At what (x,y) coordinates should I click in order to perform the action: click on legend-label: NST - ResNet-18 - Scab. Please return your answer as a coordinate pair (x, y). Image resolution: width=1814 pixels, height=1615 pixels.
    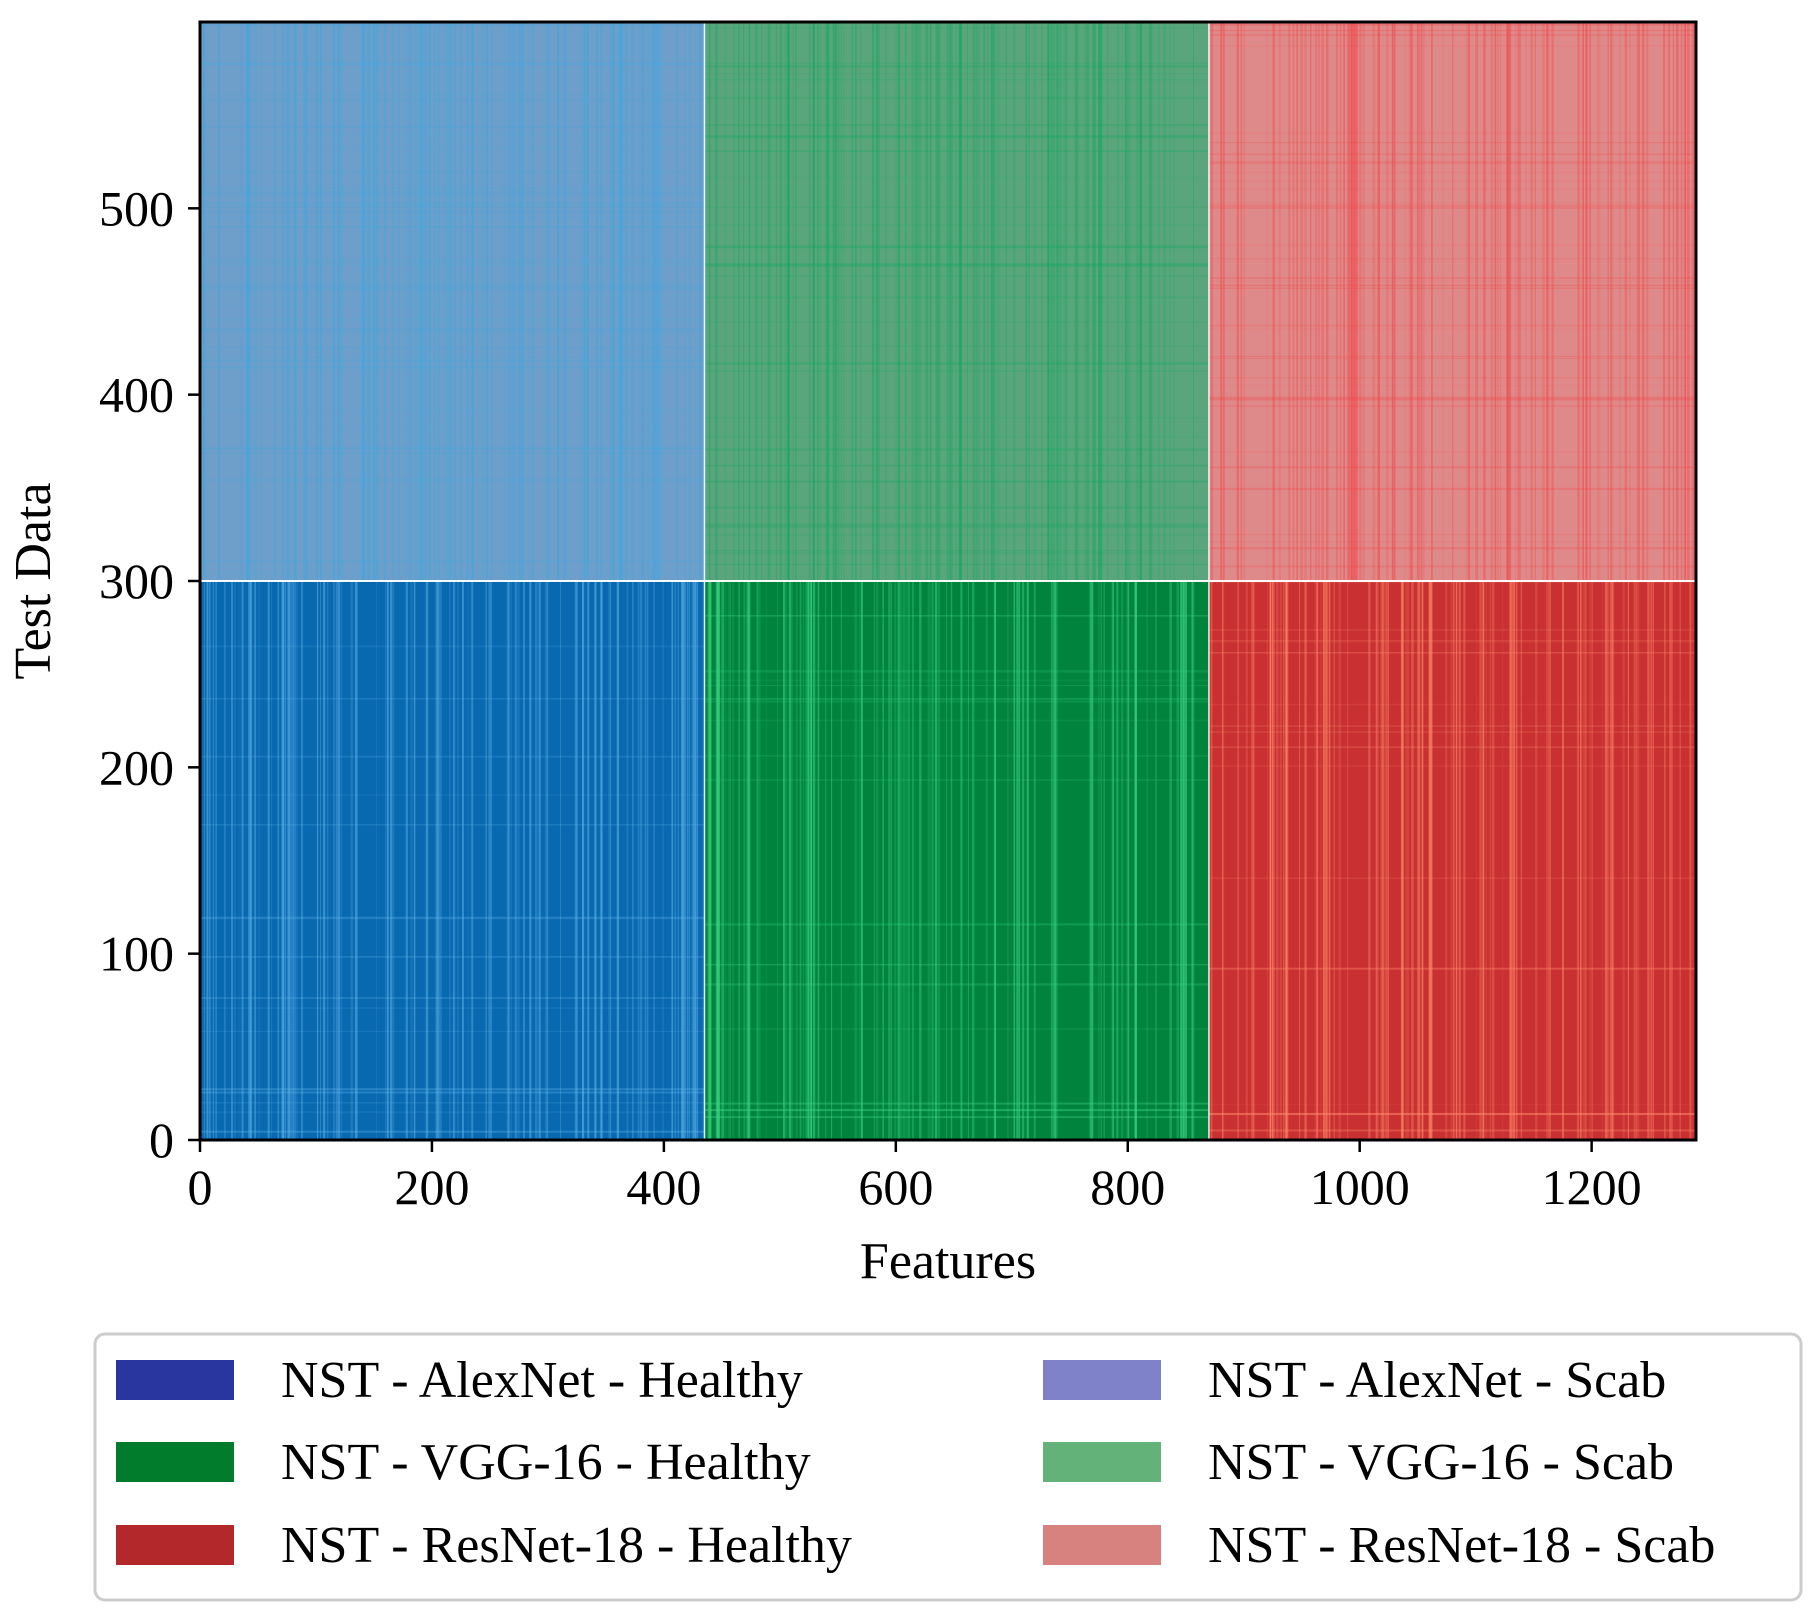
    Looking at the image, I should click on (1461, 1545).